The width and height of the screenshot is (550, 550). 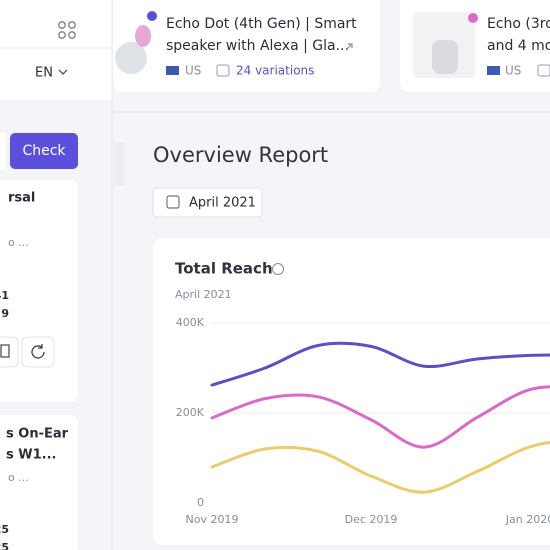 I want to click on item-stat: 41, so click(x=4, y=295).